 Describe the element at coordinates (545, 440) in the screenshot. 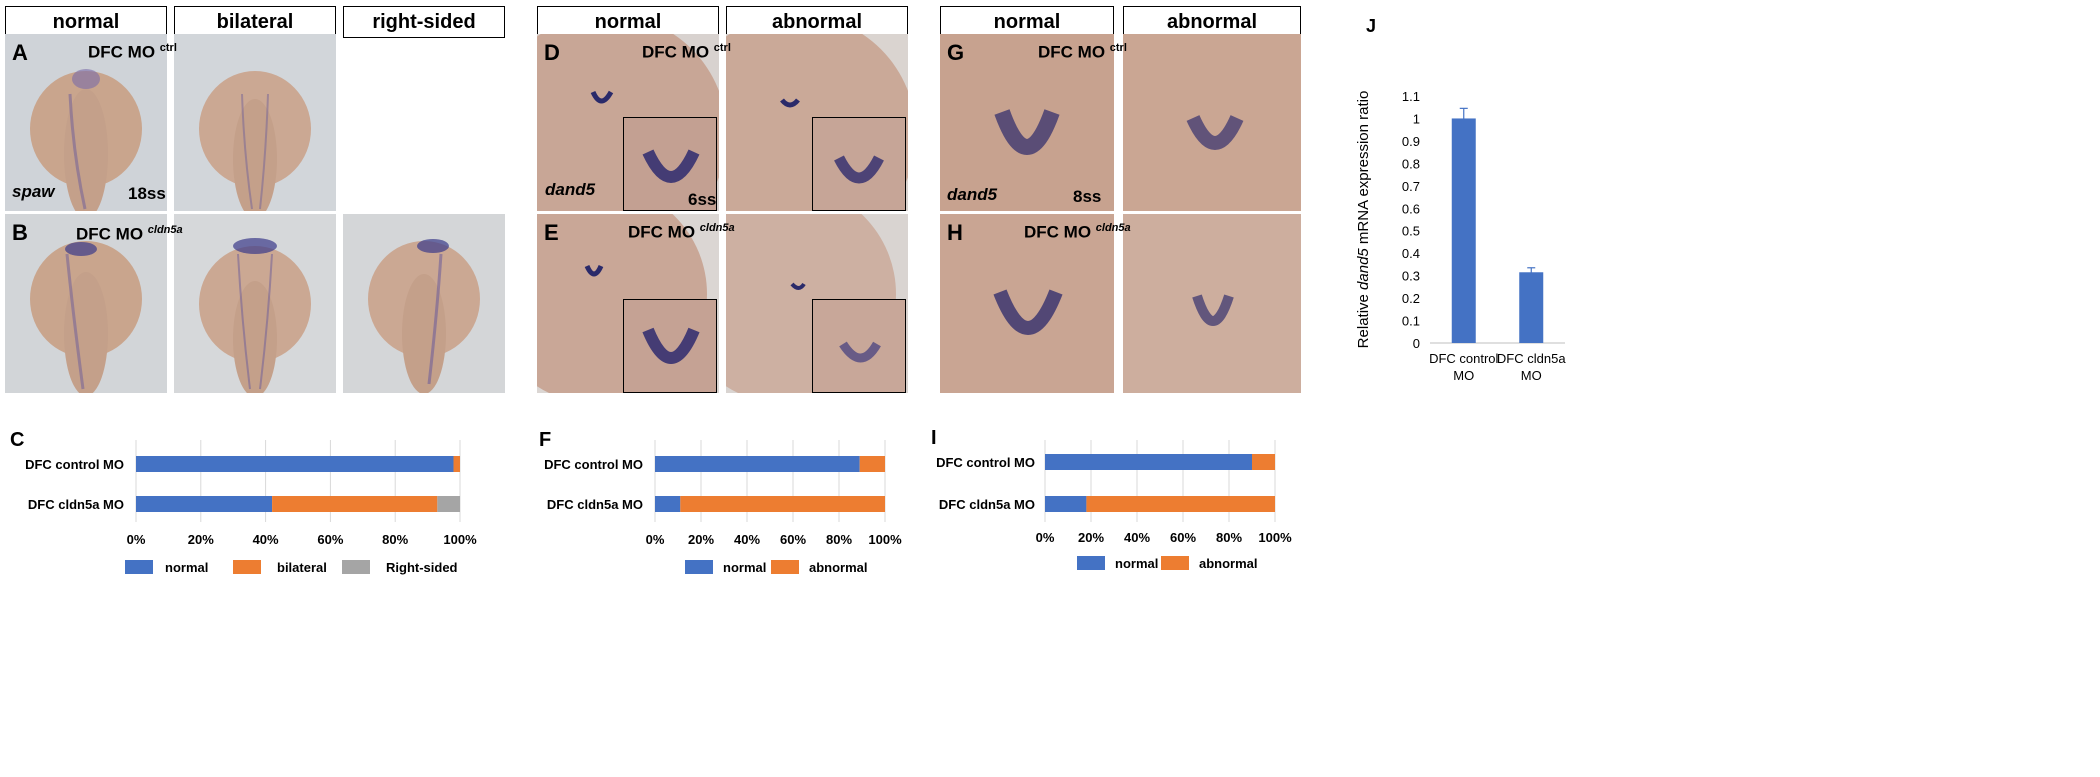

I see `panel-label-f: F` at that location.